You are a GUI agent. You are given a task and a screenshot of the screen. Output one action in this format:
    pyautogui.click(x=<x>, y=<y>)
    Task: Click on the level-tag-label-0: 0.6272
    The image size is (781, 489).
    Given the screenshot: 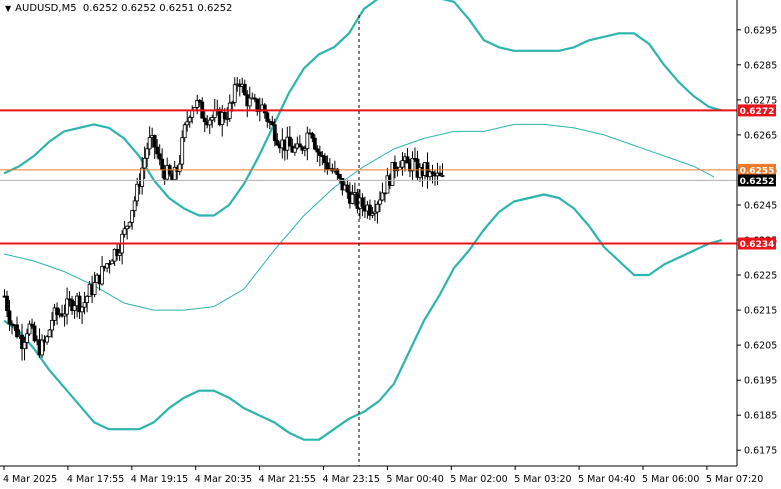 What is the action you would take?
    pyautogui.click(x=757, y=112)
    